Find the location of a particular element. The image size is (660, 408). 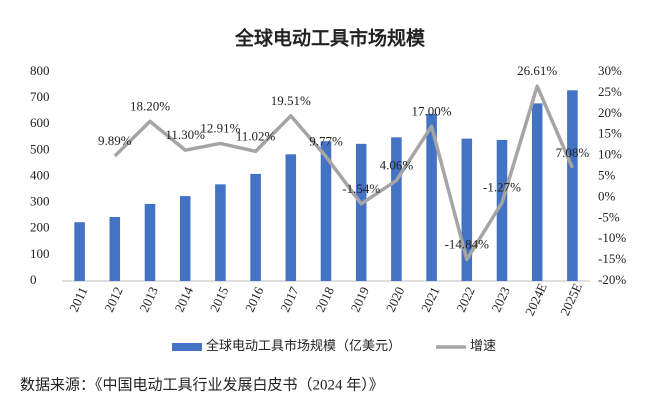

data-label: 18.20% is located at coordinates (150, 105).